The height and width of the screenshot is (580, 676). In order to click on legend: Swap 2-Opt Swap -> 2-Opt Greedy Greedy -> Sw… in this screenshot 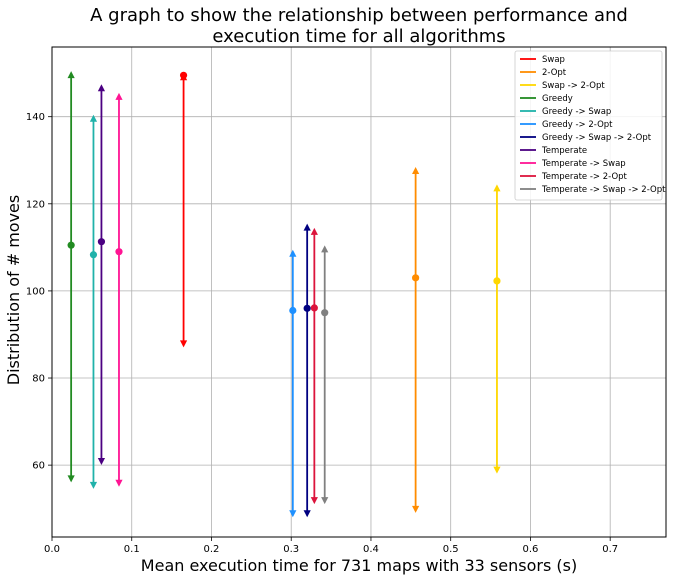, I will do `click(590, 125)`.